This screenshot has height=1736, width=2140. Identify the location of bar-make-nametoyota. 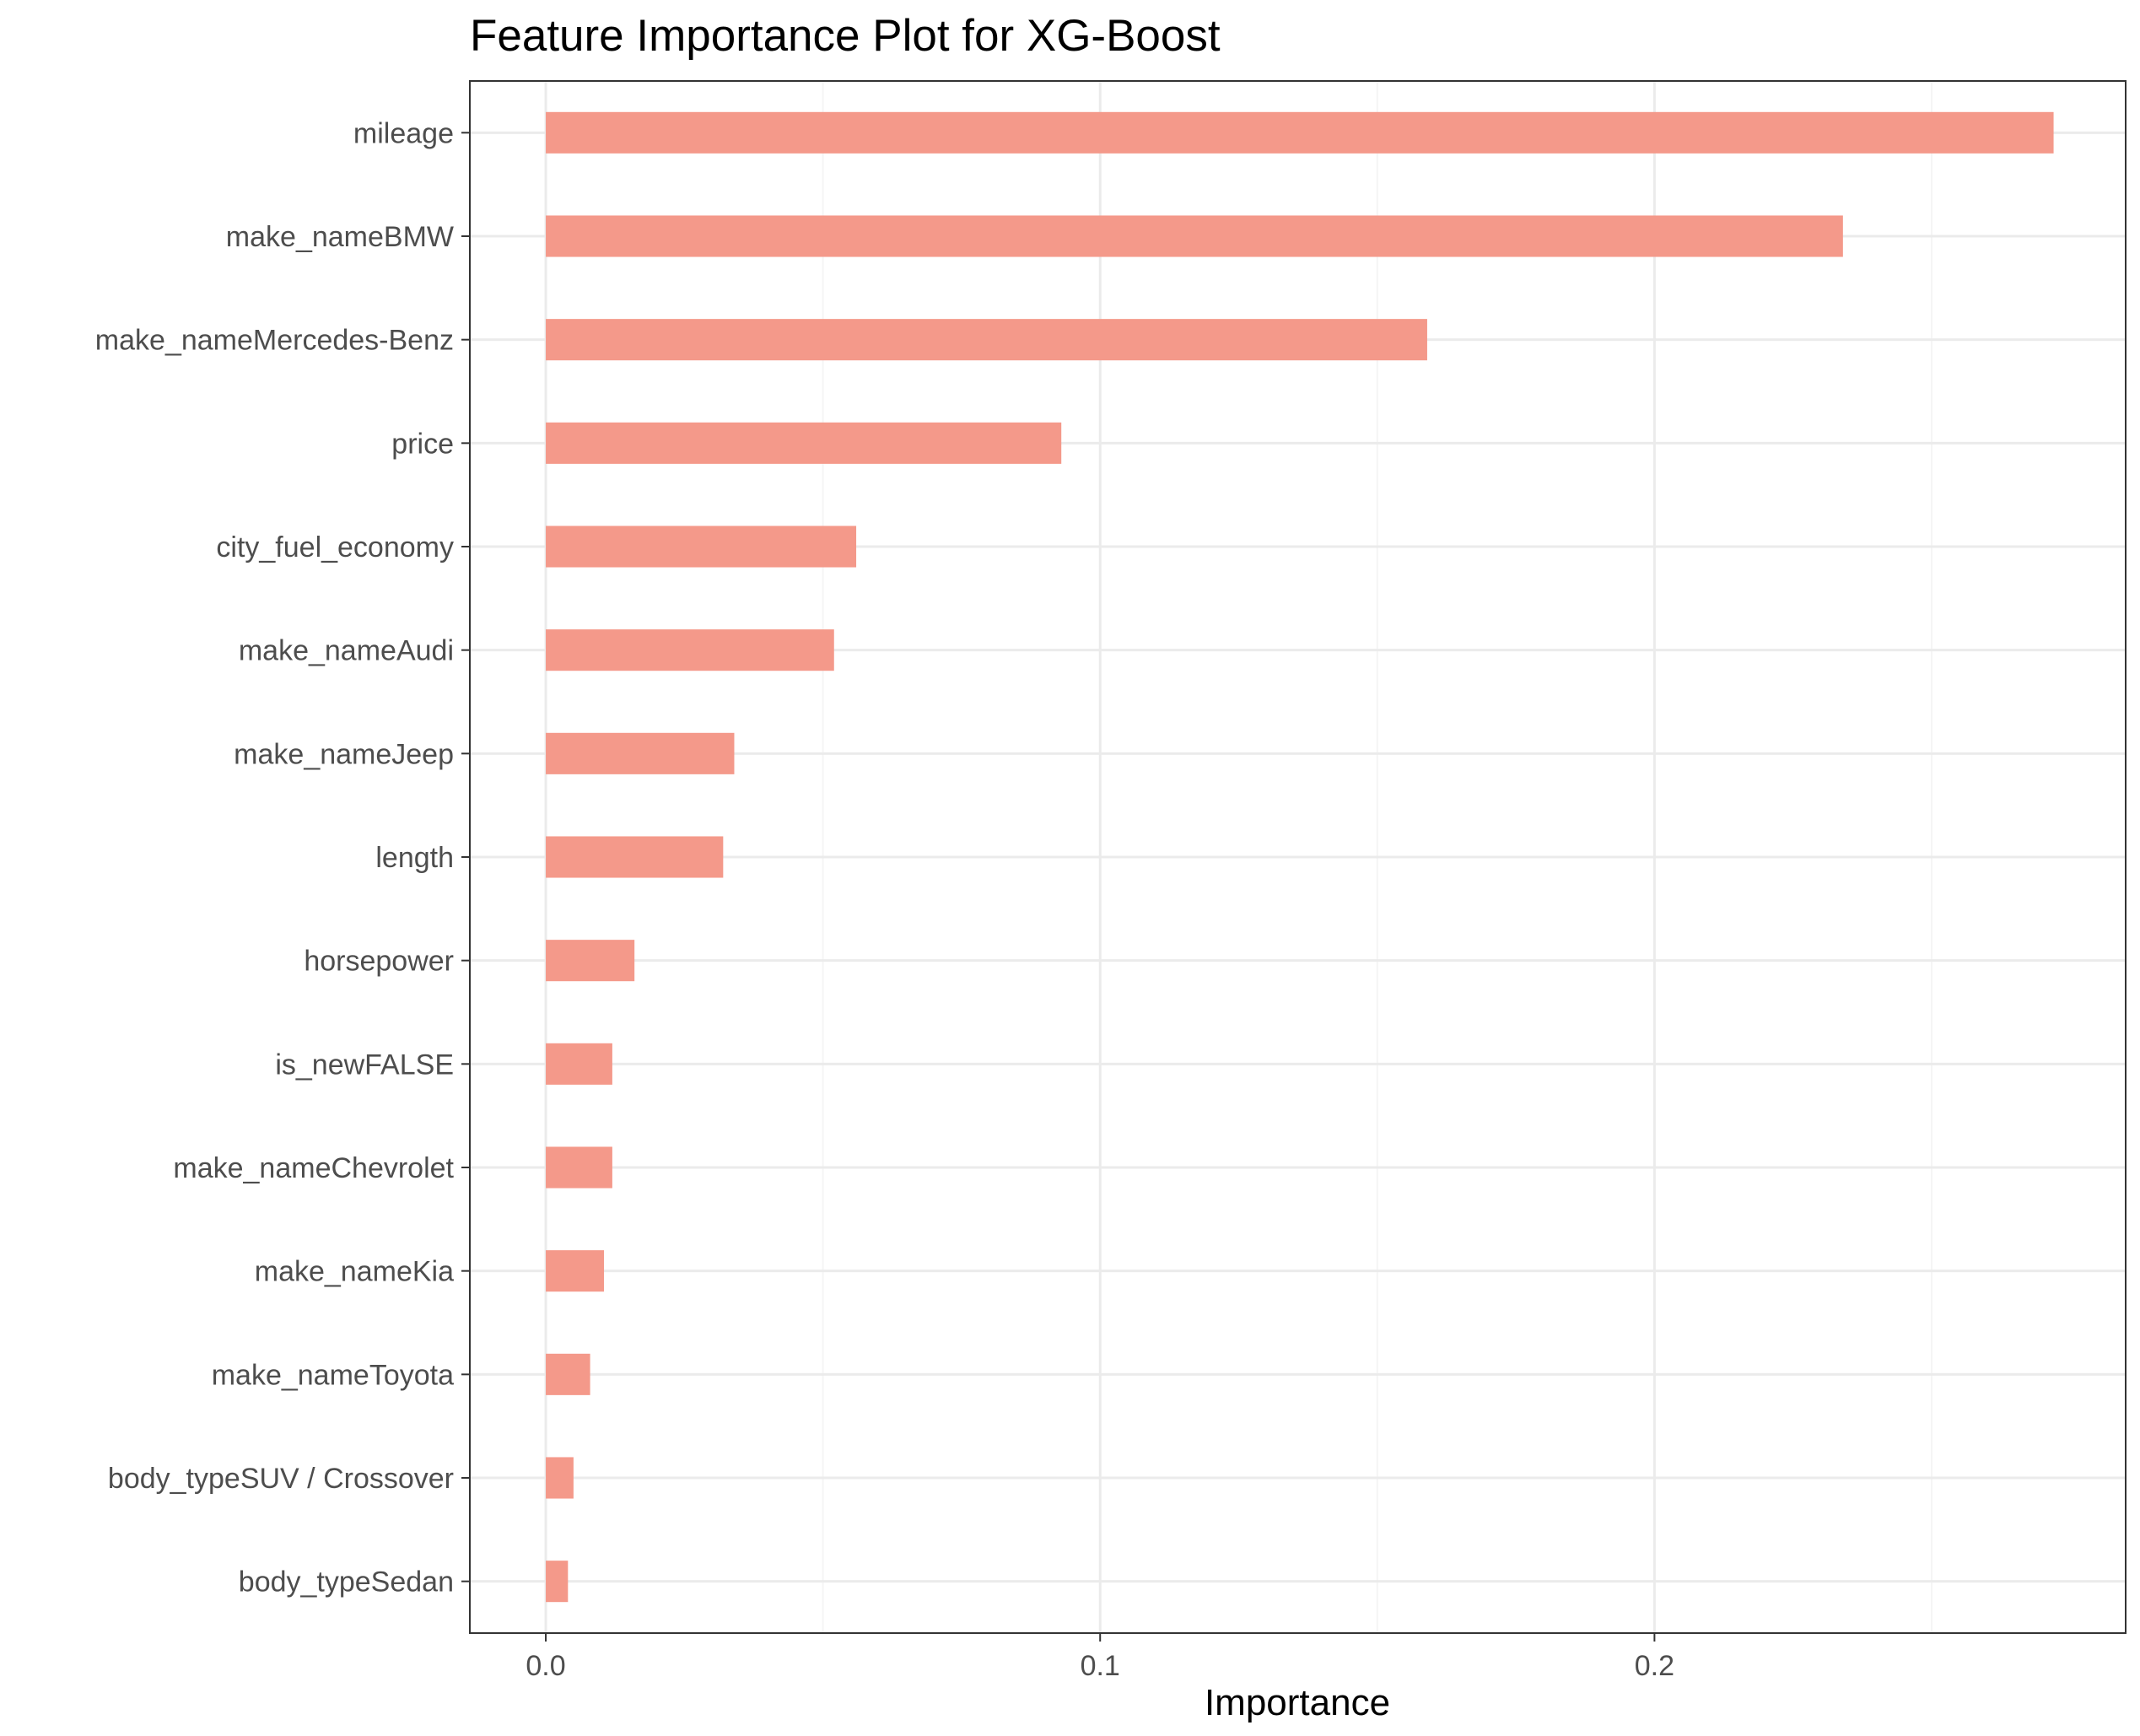
(568, 1374).